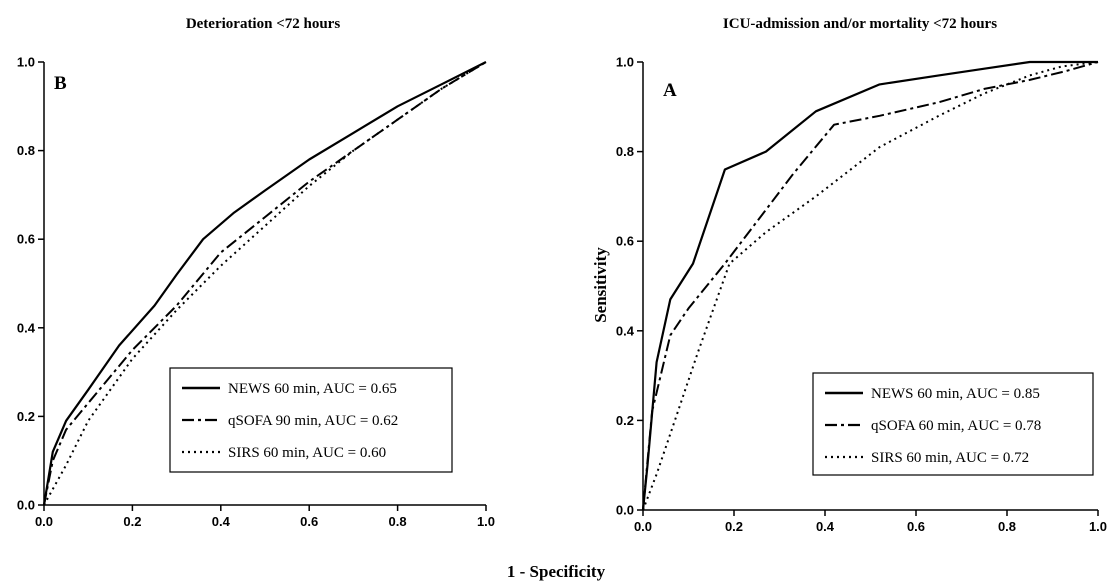 The width and height of the screenshot is (1112, 584). I want to click on legend-entry-label: qSOFA 90 min, AUC = 0.62, so click(313, 421).